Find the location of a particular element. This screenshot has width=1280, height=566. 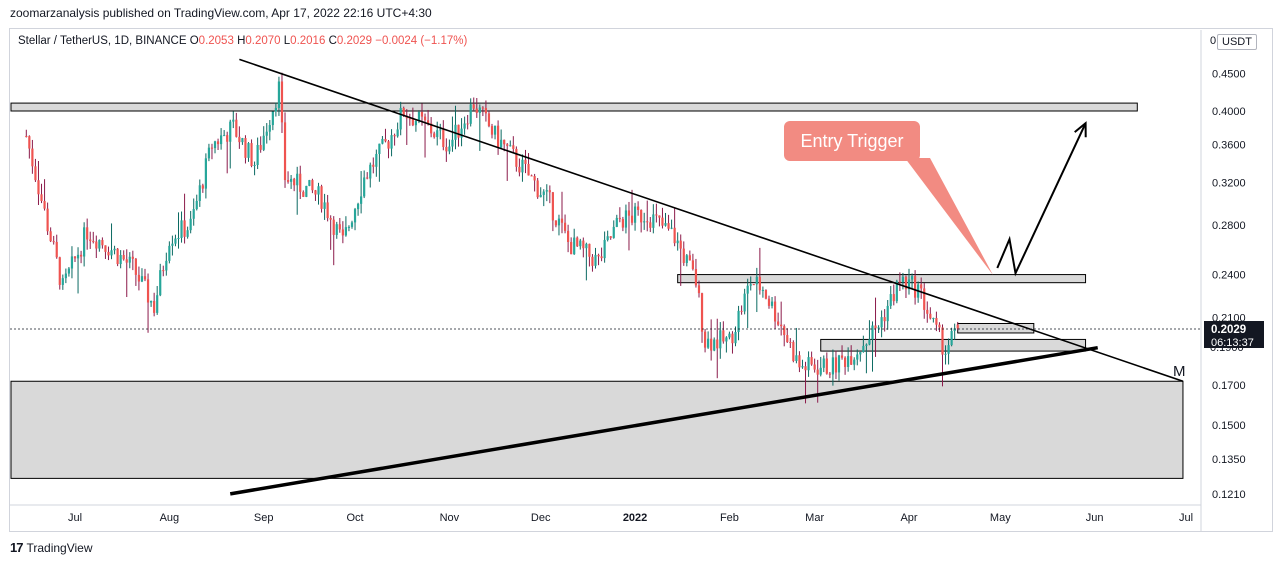

time-axis: Jul Aug Sep Oct Nov Dec 2022 Feb Mar Apr May Jun Jul is located at coordinates (630, 518).